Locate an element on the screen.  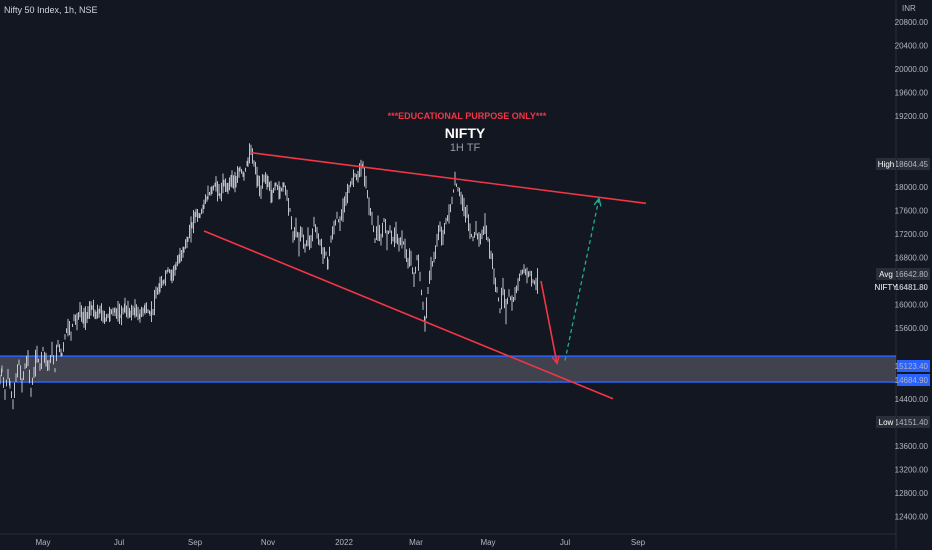
y-tick-label: 12800.00 is located at coordinates (912, 493).